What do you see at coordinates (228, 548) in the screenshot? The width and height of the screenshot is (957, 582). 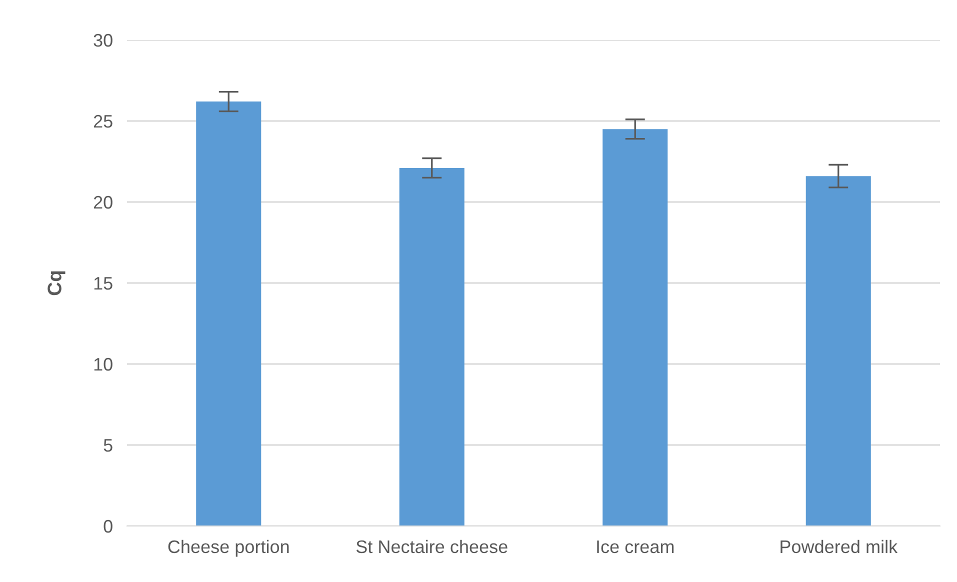 I see `x-tick-label: Cheese portion` at bounding box center [228, 548].